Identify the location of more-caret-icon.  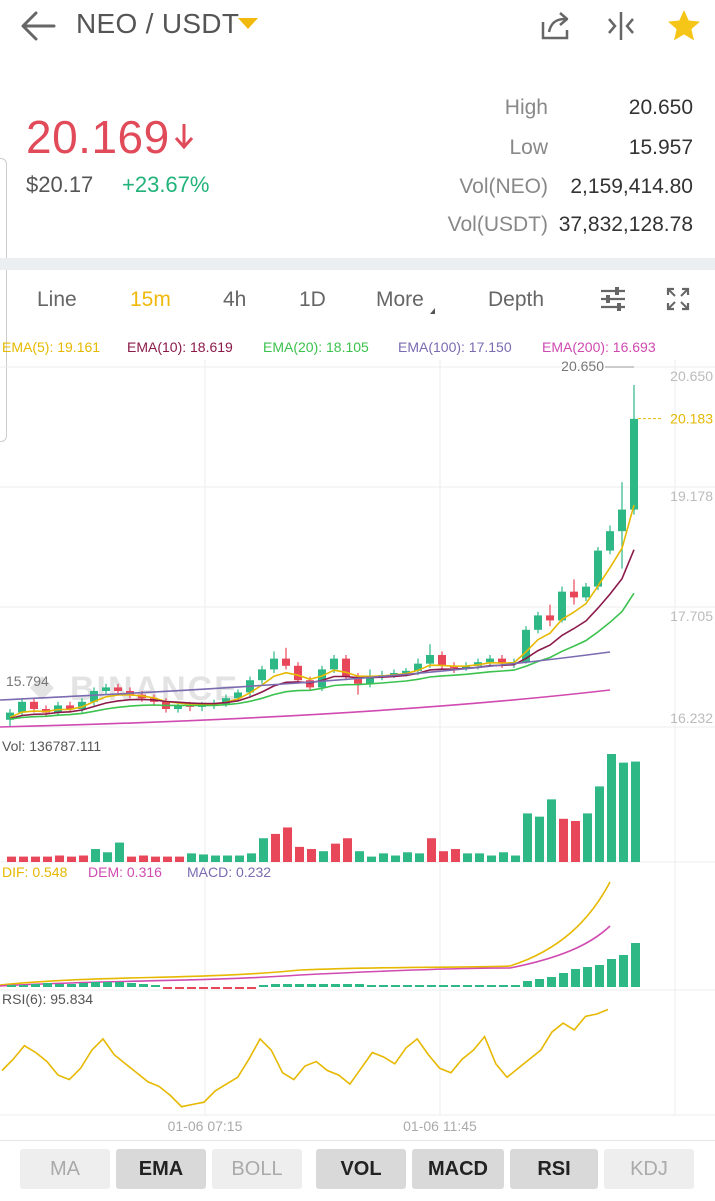
(432, 311).